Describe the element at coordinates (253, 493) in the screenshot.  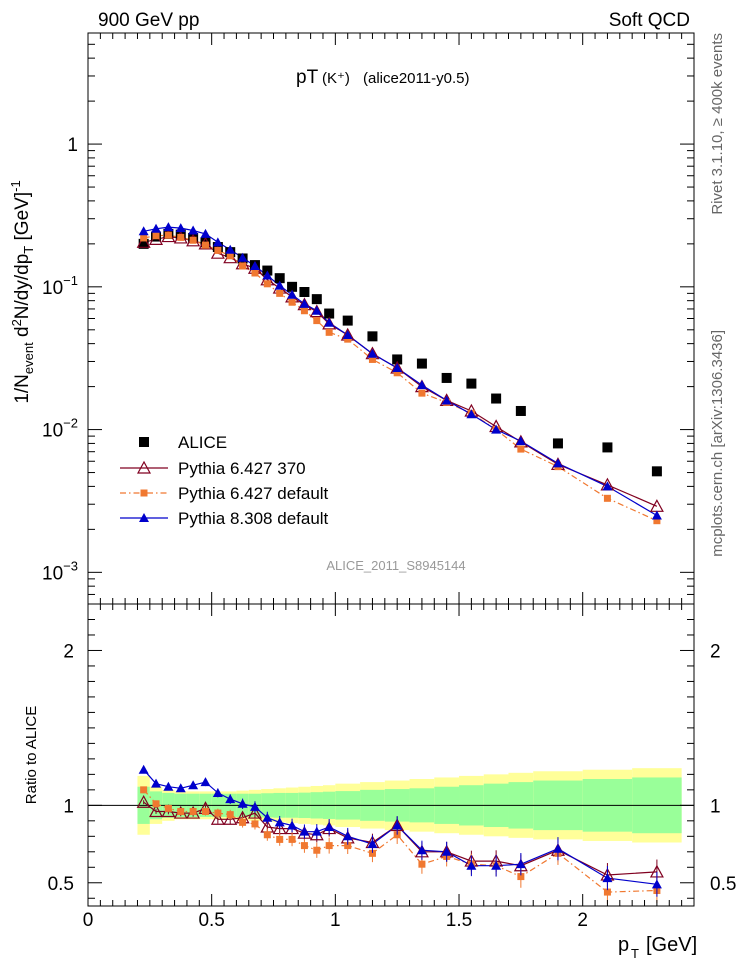
I see `legend-label-2: Pythia 6.427 default` at that location.